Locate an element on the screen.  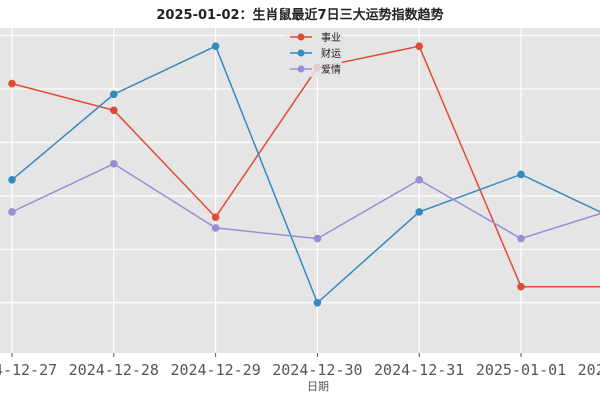
x-tick-label: 2025-01-02 is located at coordinates (589, 370).